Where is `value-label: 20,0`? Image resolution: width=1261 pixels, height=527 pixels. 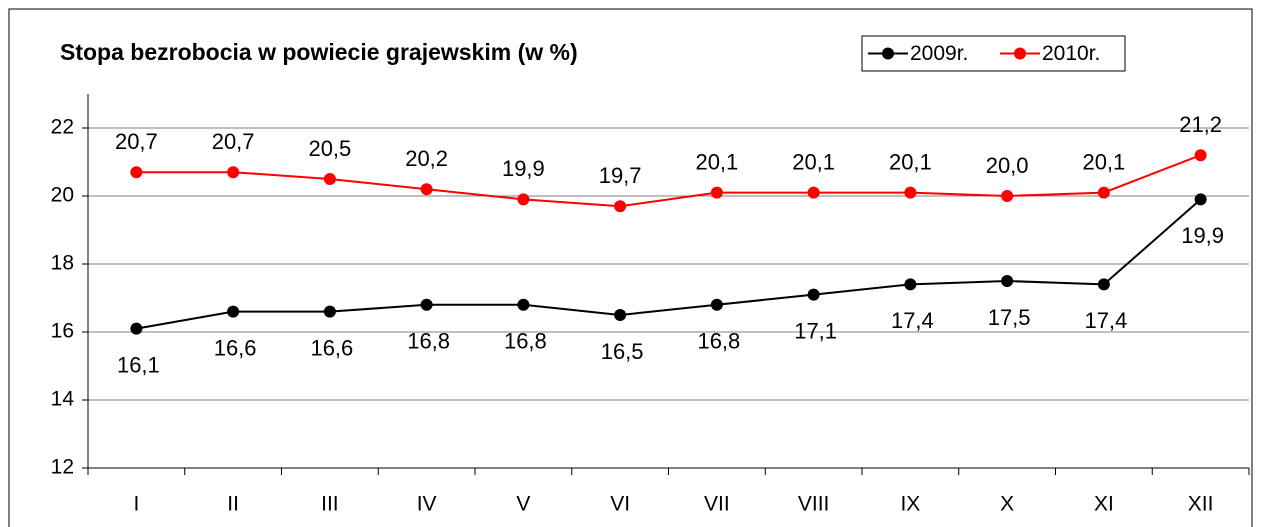 value-label: 20,0 is located at coordinates (1007, 165).